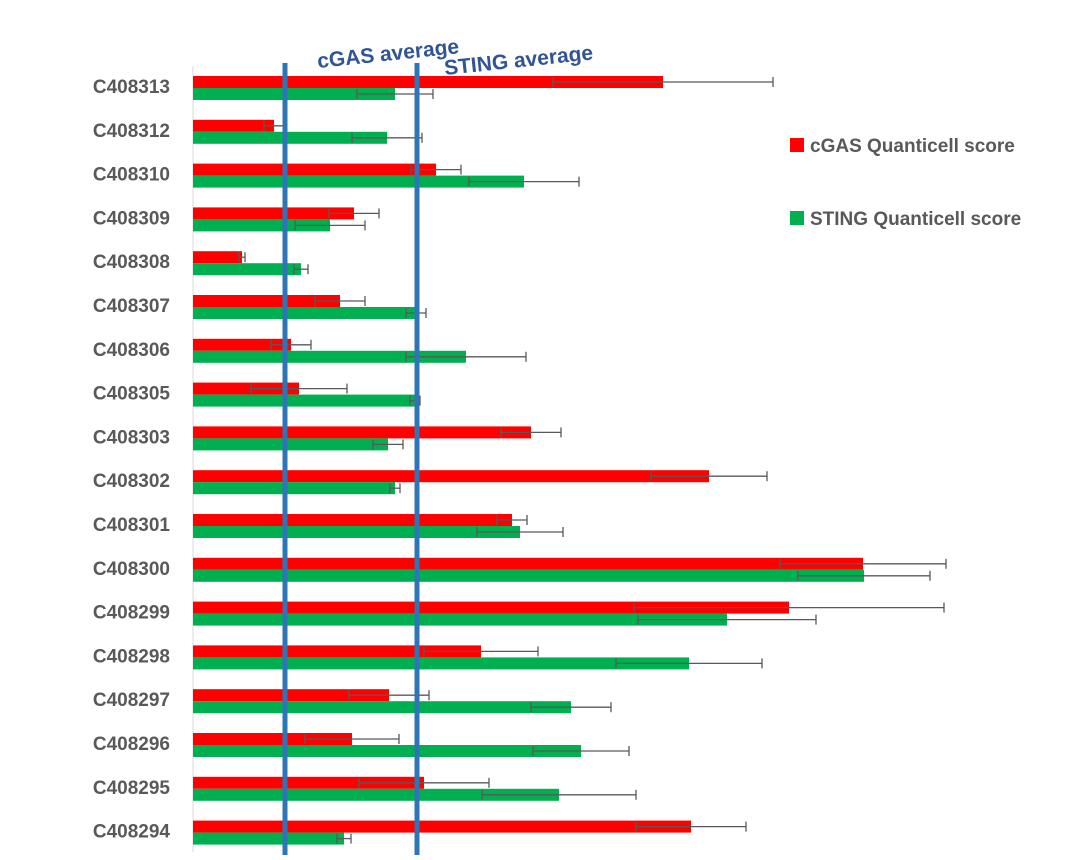 Image resolution: width=1077 pixels, height=860 pixels. I want to click on category-label: C408310, so click(131, 175).